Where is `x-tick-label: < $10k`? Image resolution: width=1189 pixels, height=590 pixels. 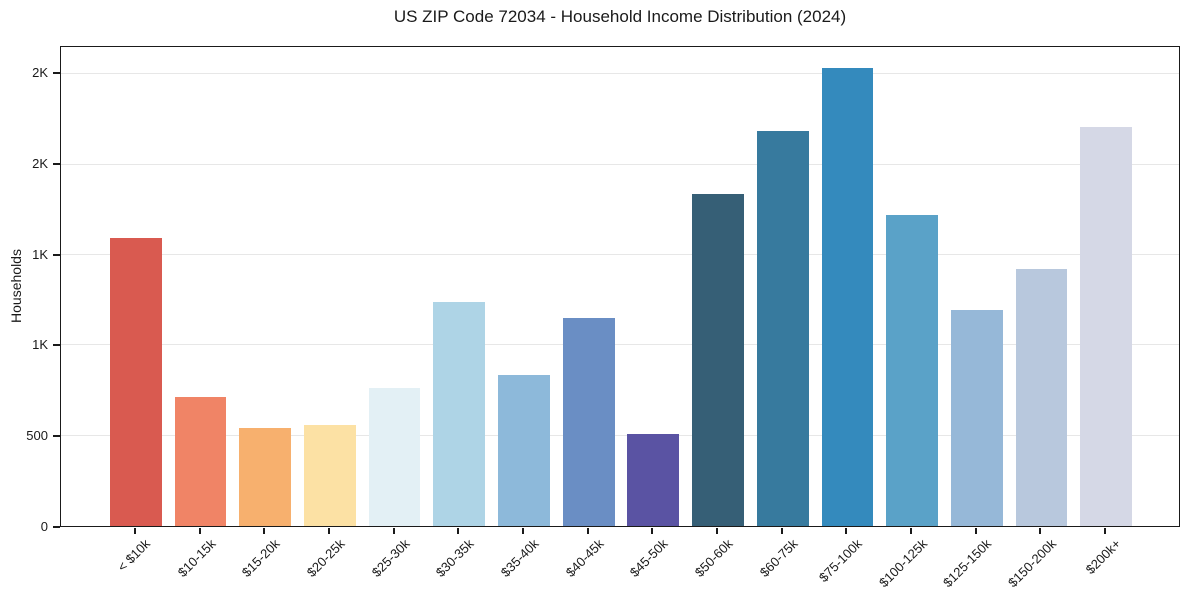
x-tick-label: < $10k is located at coordinates (134, 555).